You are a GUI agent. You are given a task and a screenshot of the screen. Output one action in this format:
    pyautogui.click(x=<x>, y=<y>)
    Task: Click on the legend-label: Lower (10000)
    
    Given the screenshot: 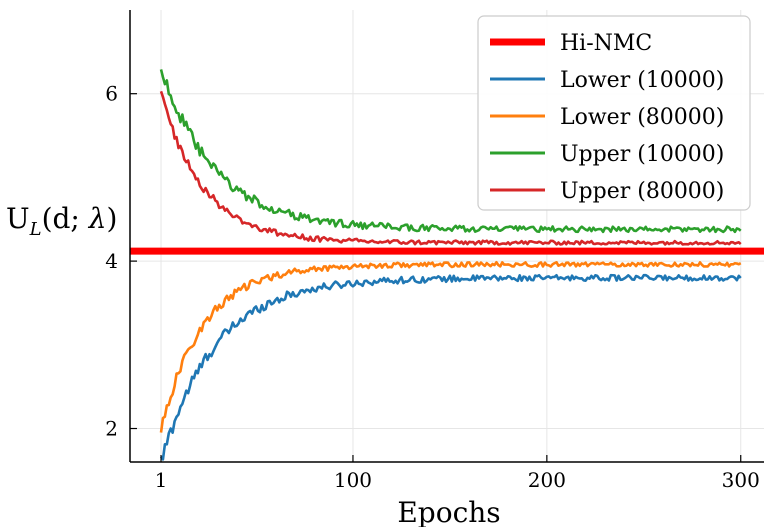 What is the action you would take?
    pyautogui.click(x=642, y=80)
    